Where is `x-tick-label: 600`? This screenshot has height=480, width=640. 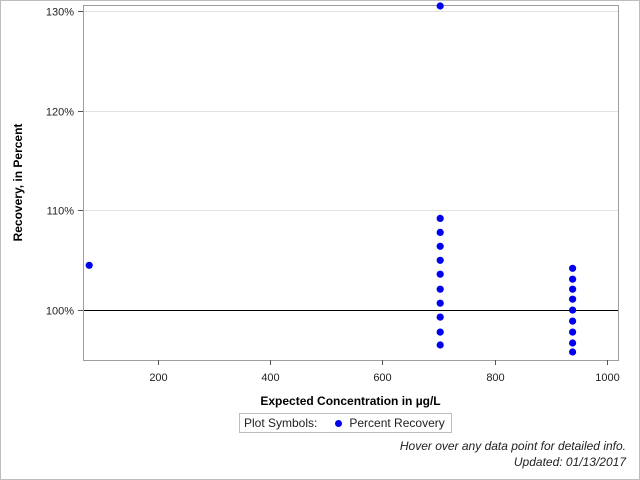
x-tick-label: 600 is located at coordinates (382, 378).